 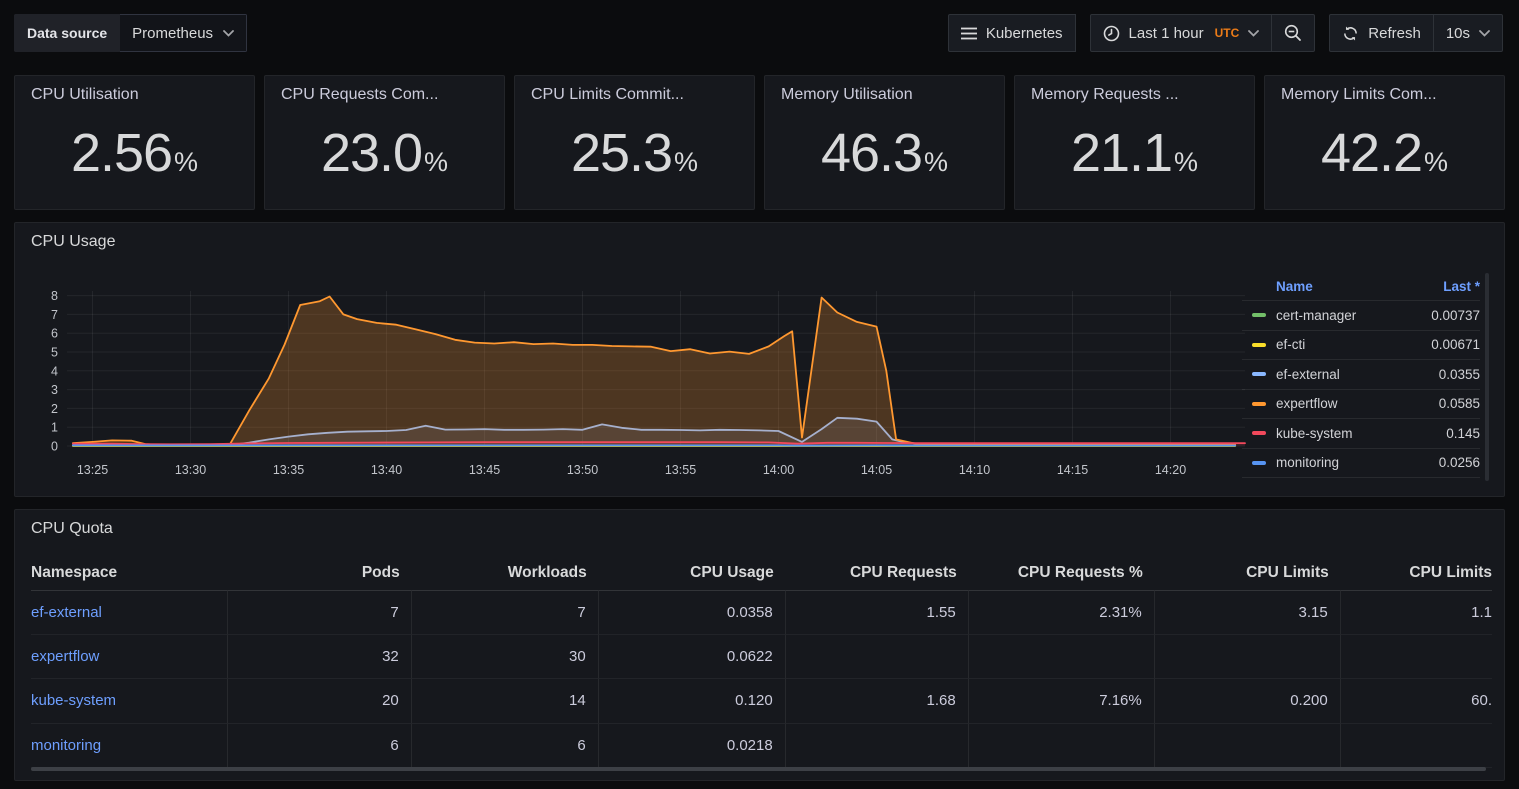 I want to click on table-column-header: CPU Usage, so click(x=732, y=572).